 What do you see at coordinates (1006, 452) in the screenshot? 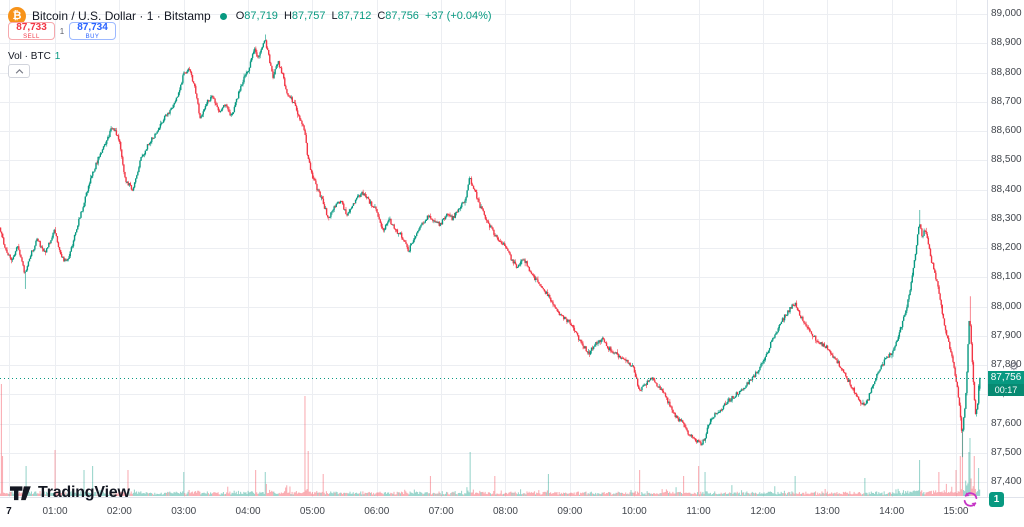
I see `price-axis-label: 87,500` at bounding box center [1006, 452].